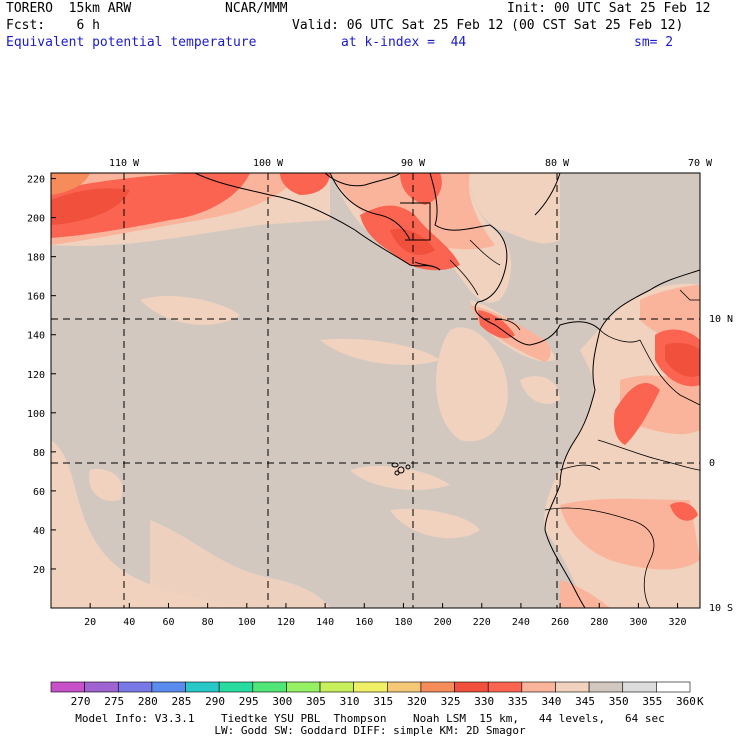  What do you see at coordinates (618, 701) in the screenshot?
I see `colorbar-label: 350` at bounding box center [618, 701].